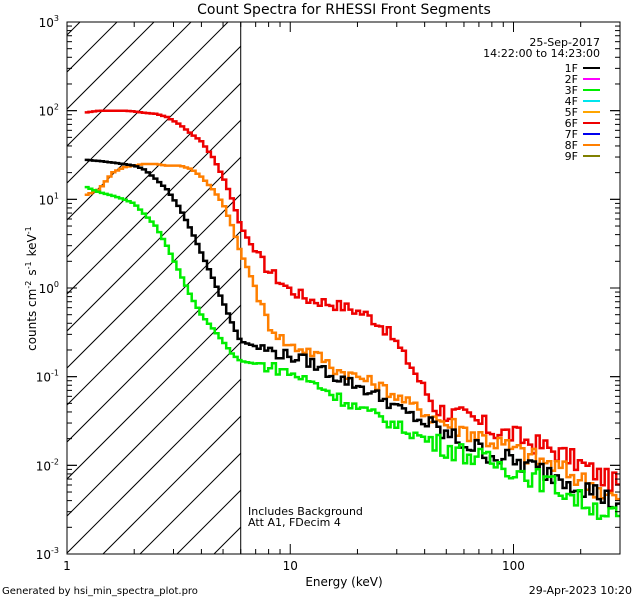  Describe the element at coordinates (513, 566) in the screenshot. I see `x-tick-label: 100` at that location.